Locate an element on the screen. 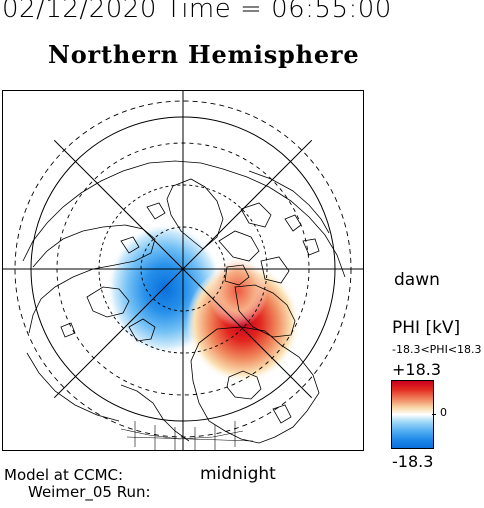  colorbar-title: PHI [kV] is located at coordinates (426, 328).